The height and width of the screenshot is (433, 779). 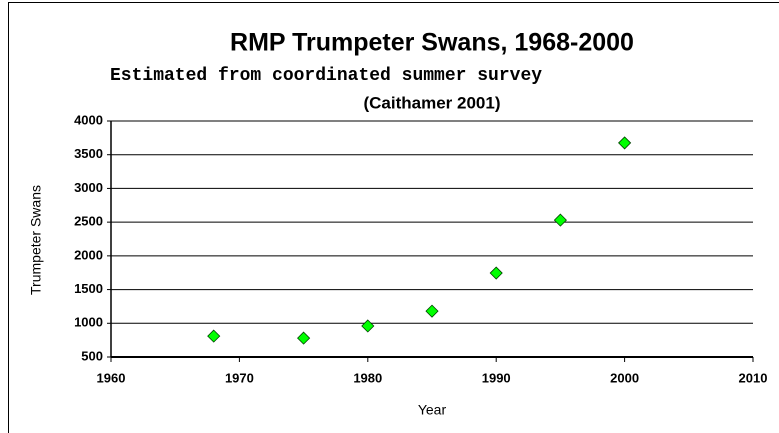 What do you see at coordinates (496, 377) in the screenshot?
I see `x-tick-label: 1990` at bounding box center [496, 377].